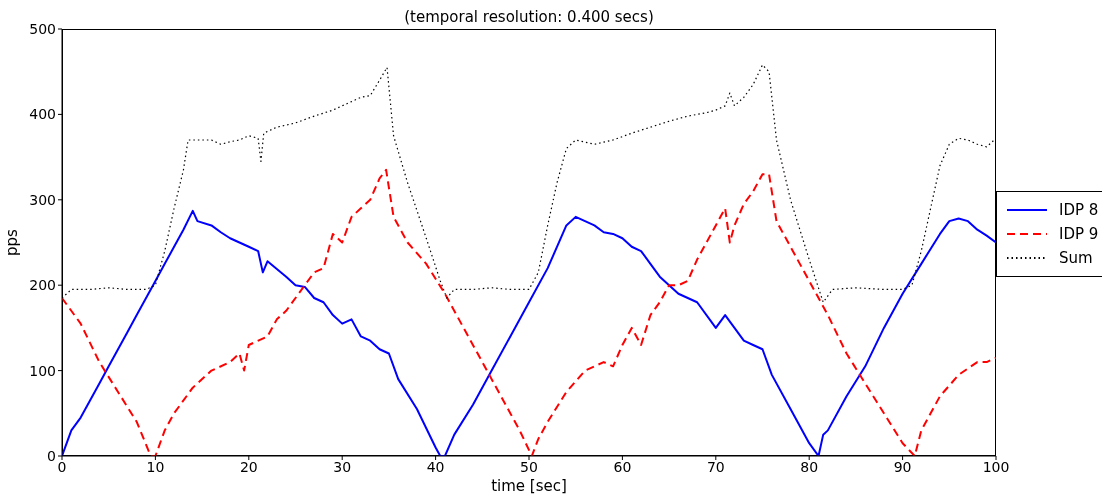 The image size is (1102, 498). What do you see at coordinates (248, 466) in the screenshot?
I see `x-tick-label: 20` at bounding box center [248, 466].